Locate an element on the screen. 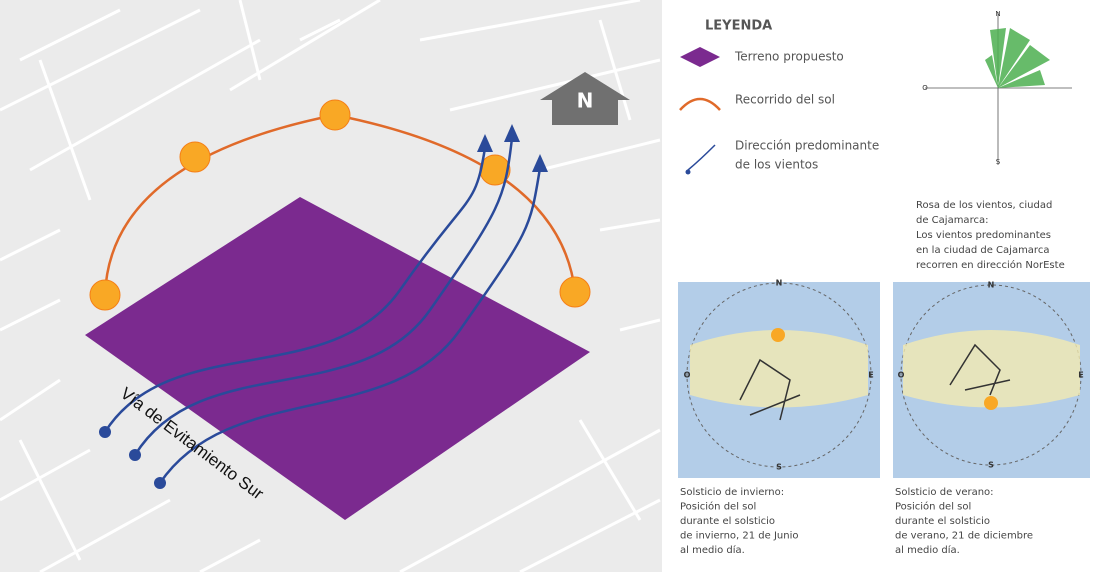  wind-rose-caption: en la ciudad de Cajamarca is located at coordinates (982, 250).